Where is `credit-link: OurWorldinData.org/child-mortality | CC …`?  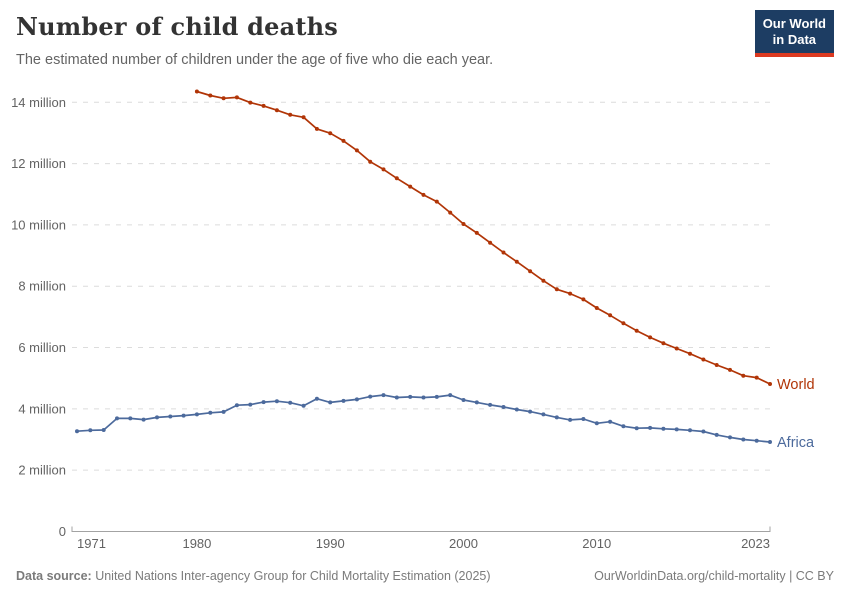 credit-link: OurWorldinData.org/child-mortality | CC … is located at coordinates (714, 576).